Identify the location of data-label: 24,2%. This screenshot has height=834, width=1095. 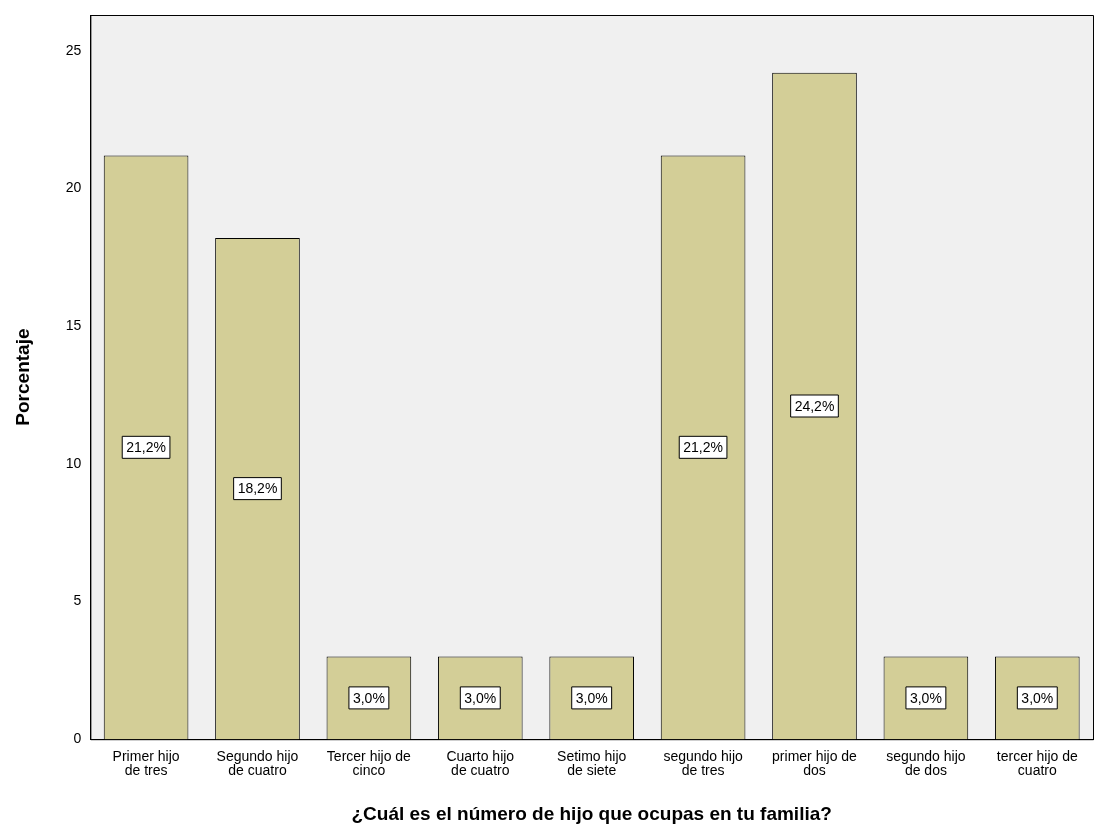
(814, 405).